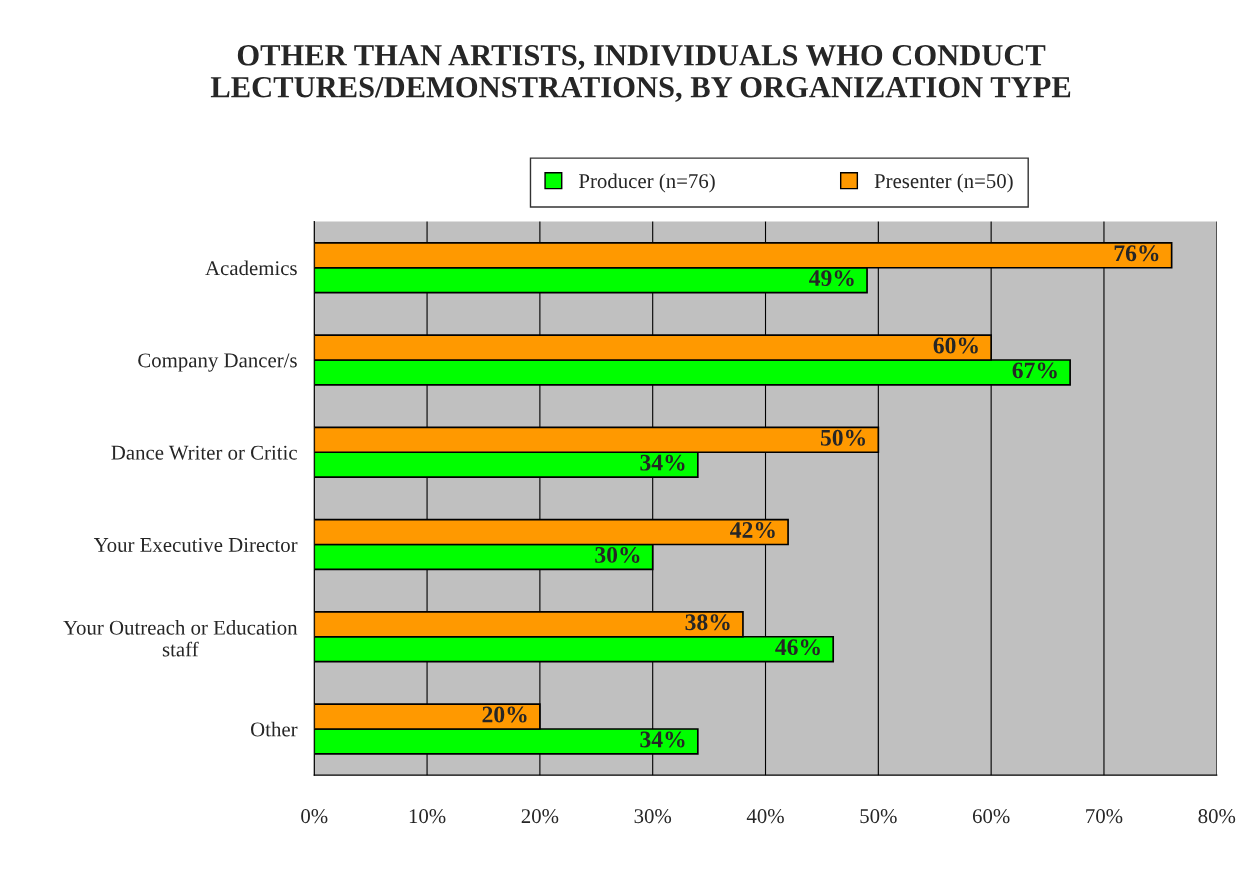 The width and height of the screenshot is (1257, 869). What do you see at coordinates (647, 183) in the screenshot?
I see `legend-label: Producer (n=76)` at bounding box center [647, 183].